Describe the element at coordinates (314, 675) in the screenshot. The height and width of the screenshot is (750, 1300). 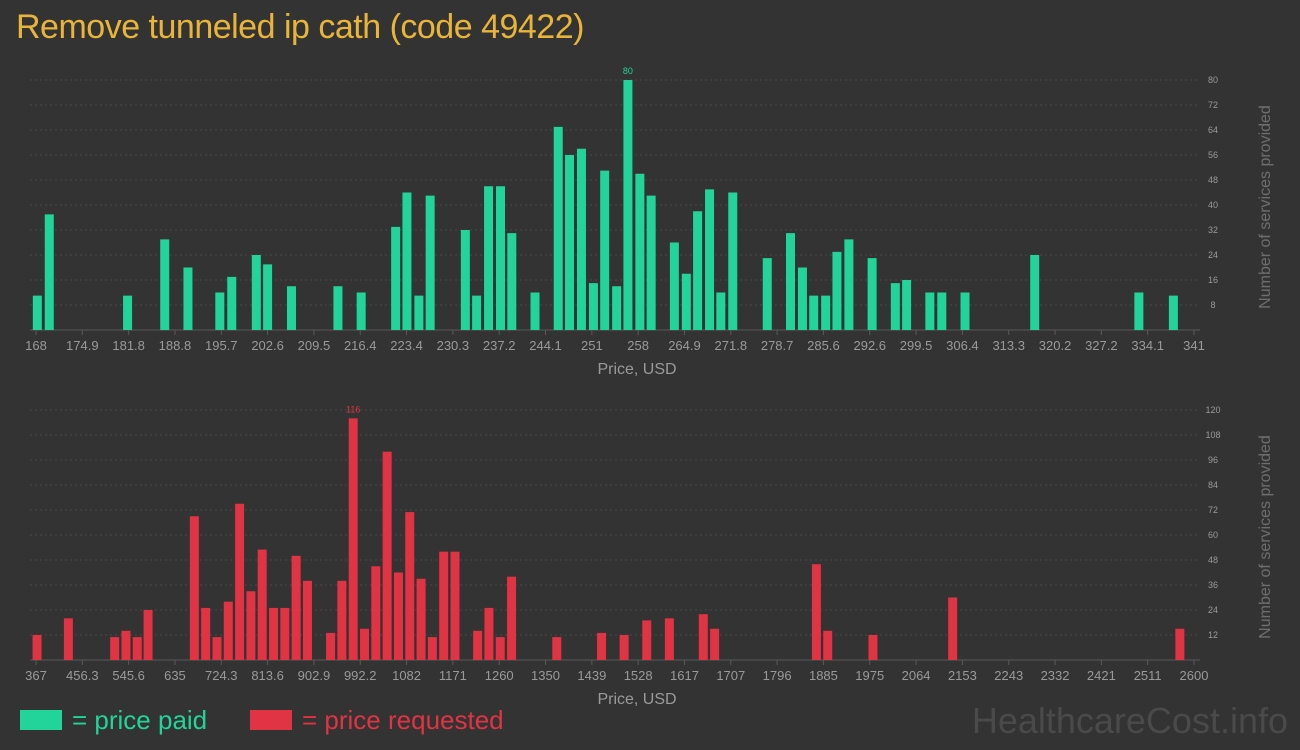
I see `x-tick-label: 902.9` at that location.